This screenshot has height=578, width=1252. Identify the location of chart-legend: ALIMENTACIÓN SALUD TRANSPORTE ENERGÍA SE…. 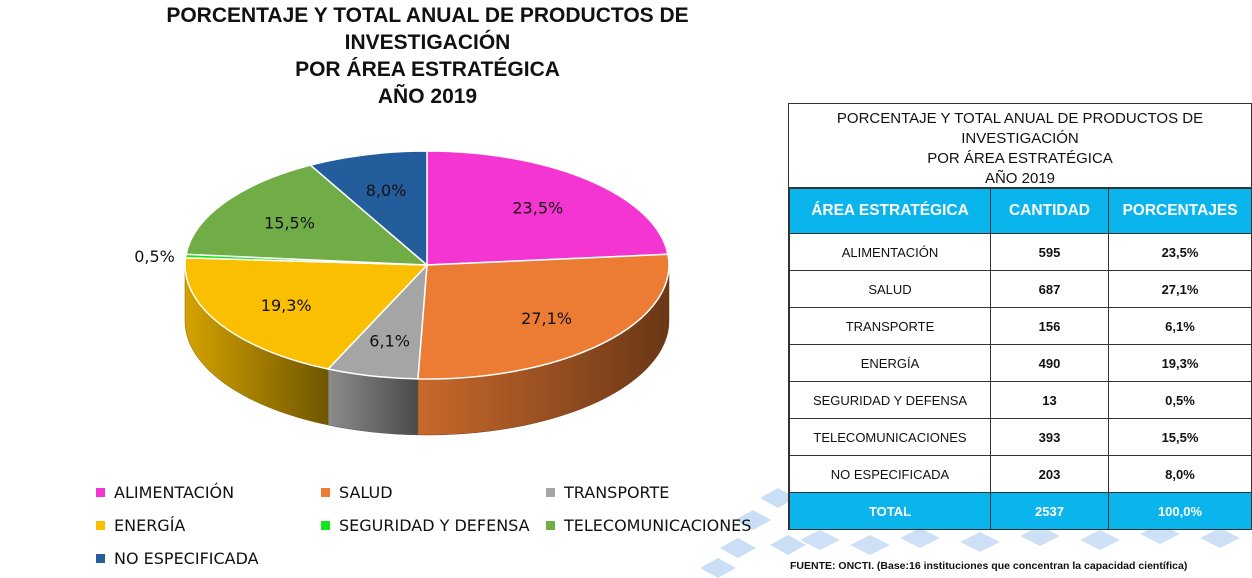
(441, 529).